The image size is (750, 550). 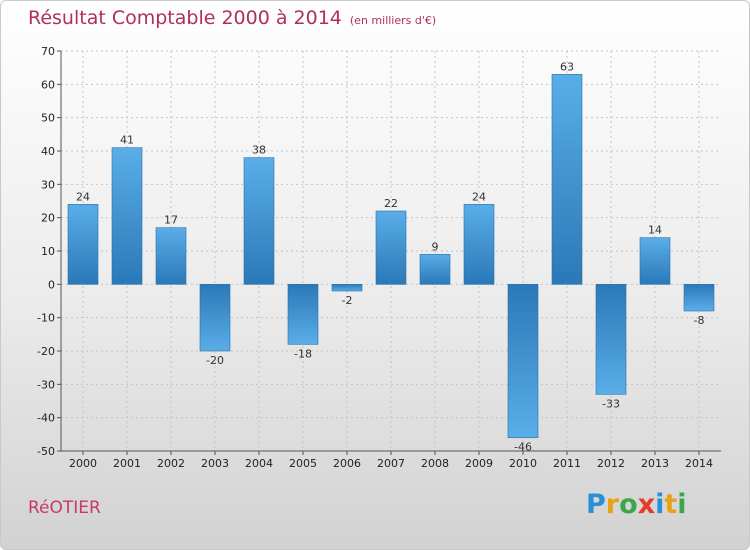 I want to click on data-label: 63, so click(x=567, y=66).